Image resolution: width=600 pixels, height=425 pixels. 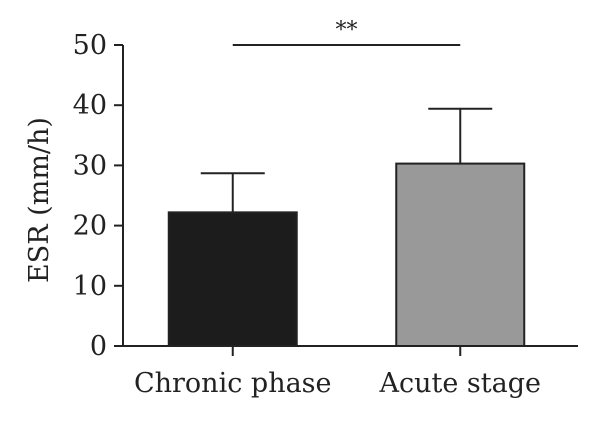 I want to click on y-tick-label: 30, so click(x=90, y=165).